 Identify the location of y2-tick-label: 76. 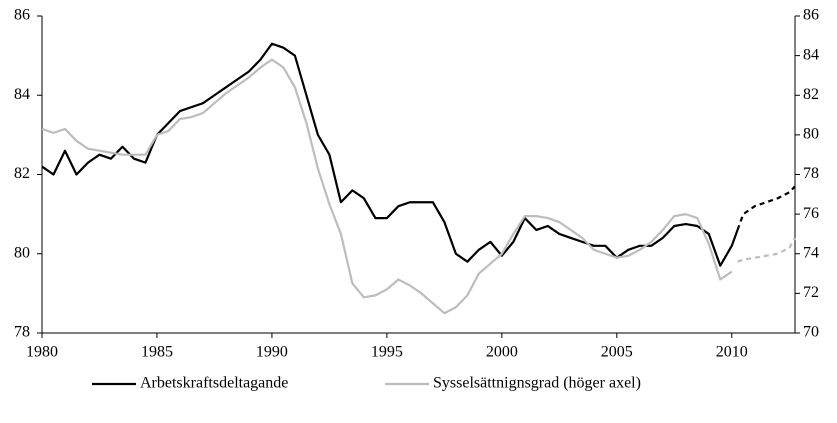
(811, 213).